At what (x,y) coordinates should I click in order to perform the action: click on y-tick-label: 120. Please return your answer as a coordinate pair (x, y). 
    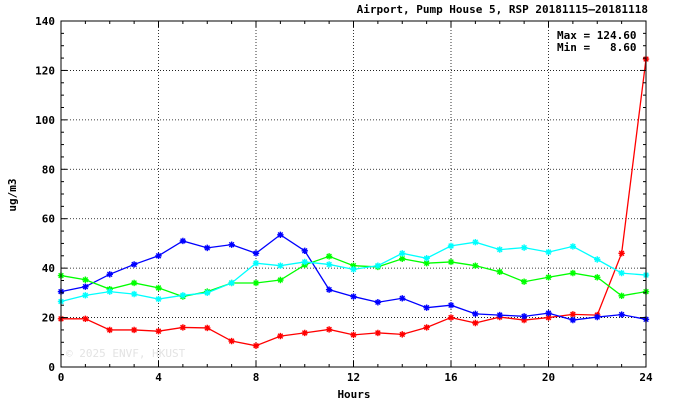
    Looking at the image, I should click on (45, 70).